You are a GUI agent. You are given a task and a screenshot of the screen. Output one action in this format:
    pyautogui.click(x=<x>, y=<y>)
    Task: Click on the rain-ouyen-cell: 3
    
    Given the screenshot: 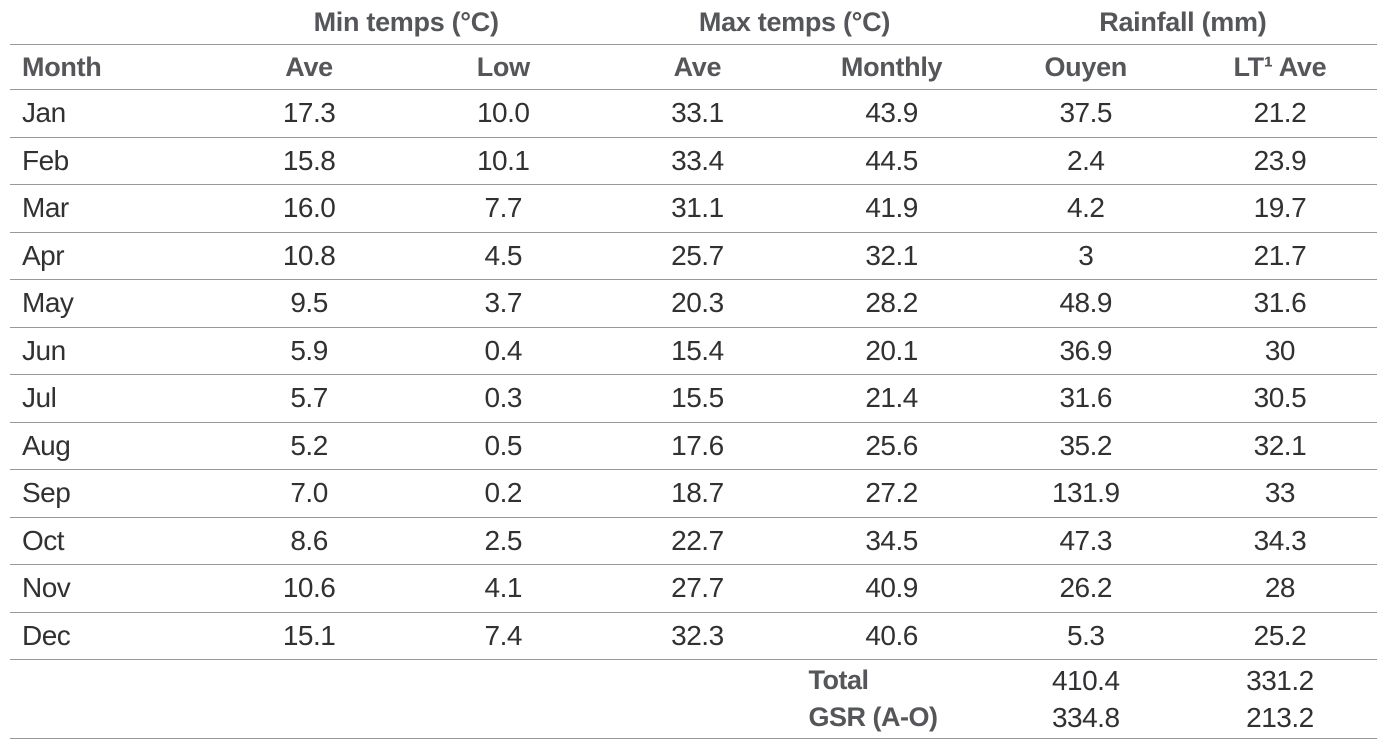 What is the action you would take?
    pyautogui.click(x=1086, y=255)
    